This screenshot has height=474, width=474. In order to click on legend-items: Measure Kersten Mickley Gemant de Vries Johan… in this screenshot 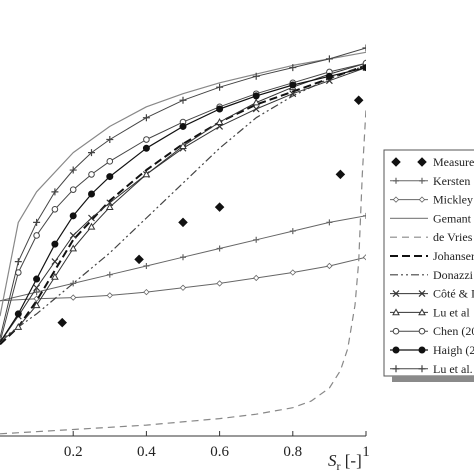, I will do `click(432, 265)`.